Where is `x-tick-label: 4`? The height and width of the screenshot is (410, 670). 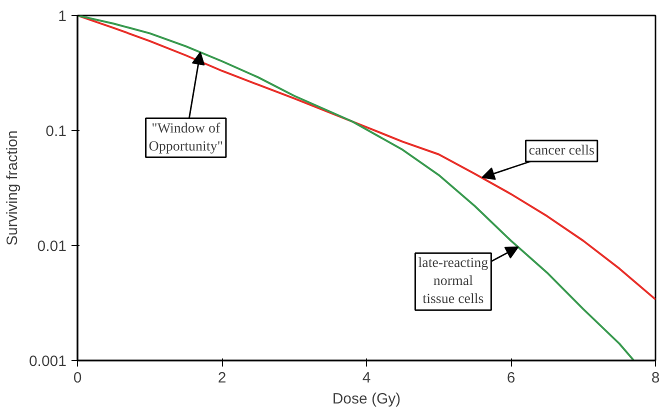
x-tick-label: 4 is located at coordinates (366, 378).